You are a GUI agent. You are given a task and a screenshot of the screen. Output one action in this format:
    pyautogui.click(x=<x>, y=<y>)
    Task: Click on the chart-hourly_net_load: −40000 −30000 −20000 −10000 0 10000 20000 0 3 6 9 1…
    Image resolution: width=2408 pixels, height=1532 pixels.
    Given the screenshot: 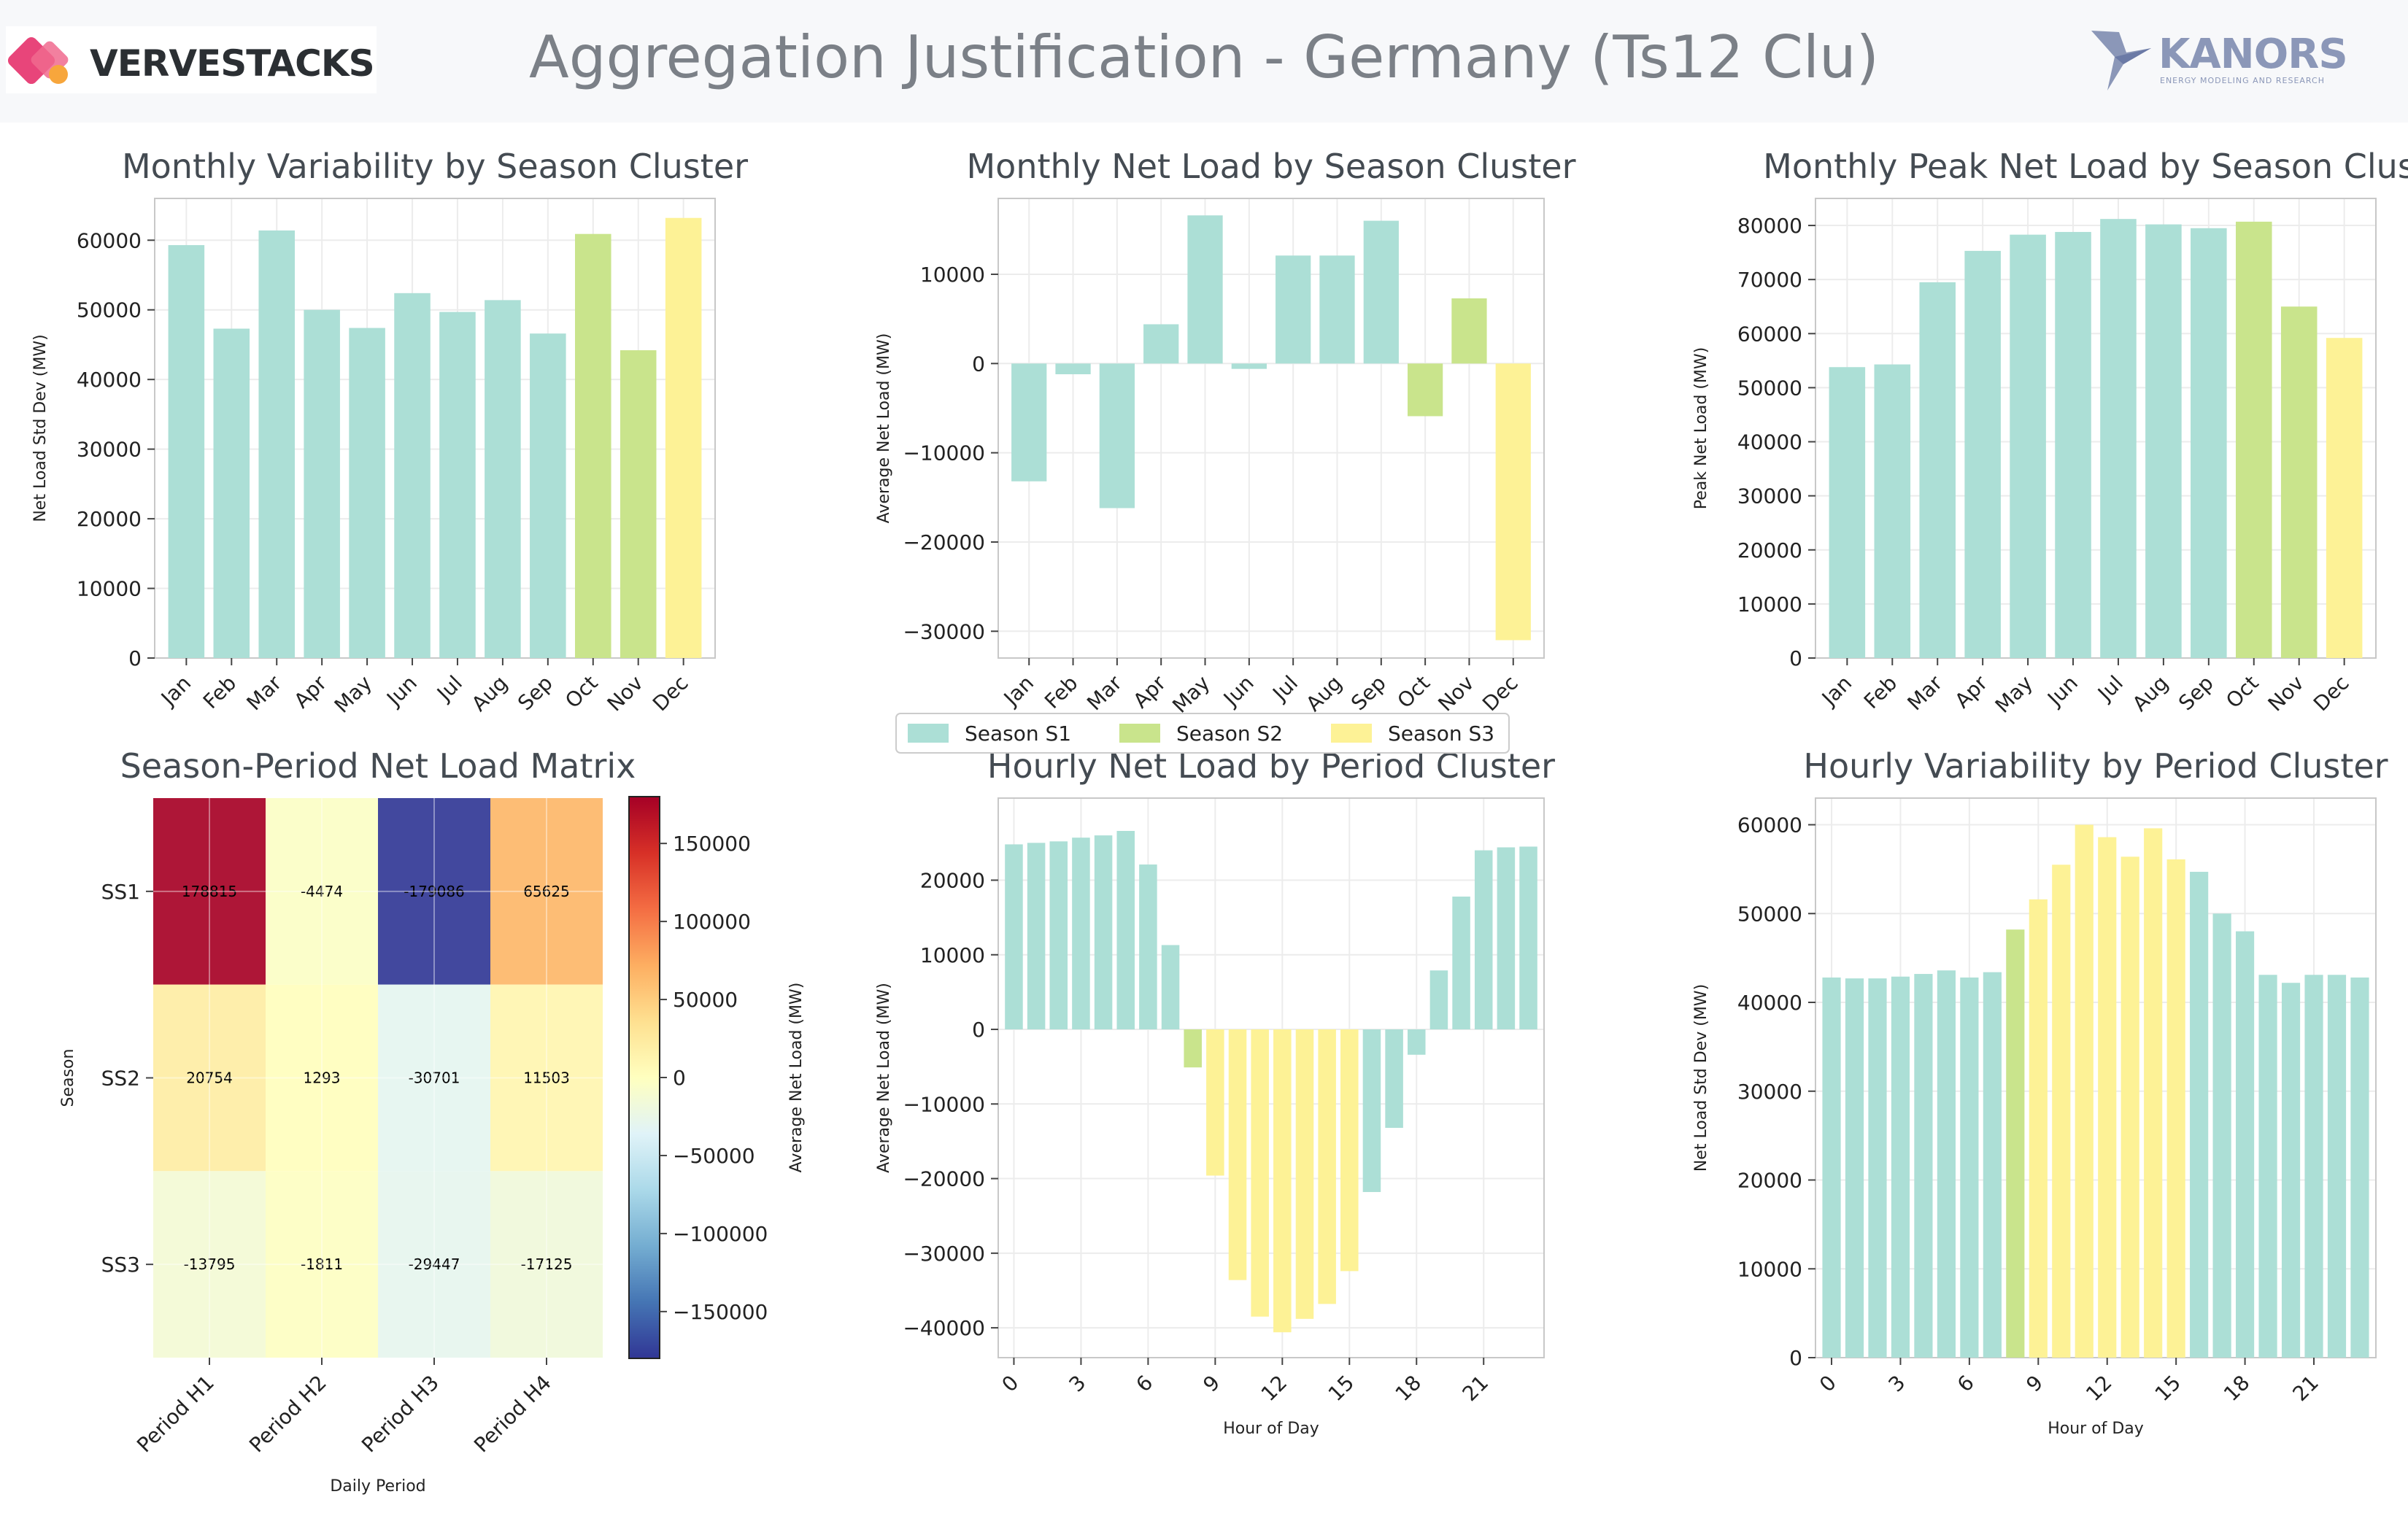 What is the action you would take?
    pyautogui.click(x=1215, y=1092)
    